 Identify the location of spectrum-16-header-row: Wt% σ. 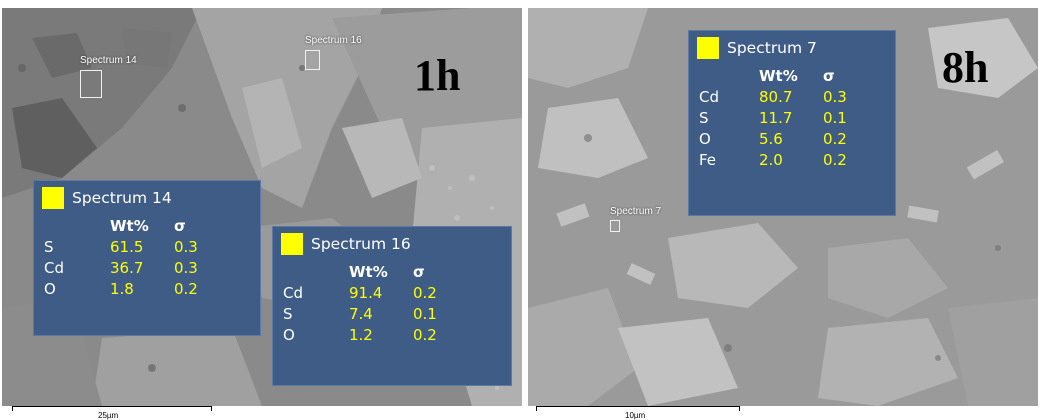
(373, 271).